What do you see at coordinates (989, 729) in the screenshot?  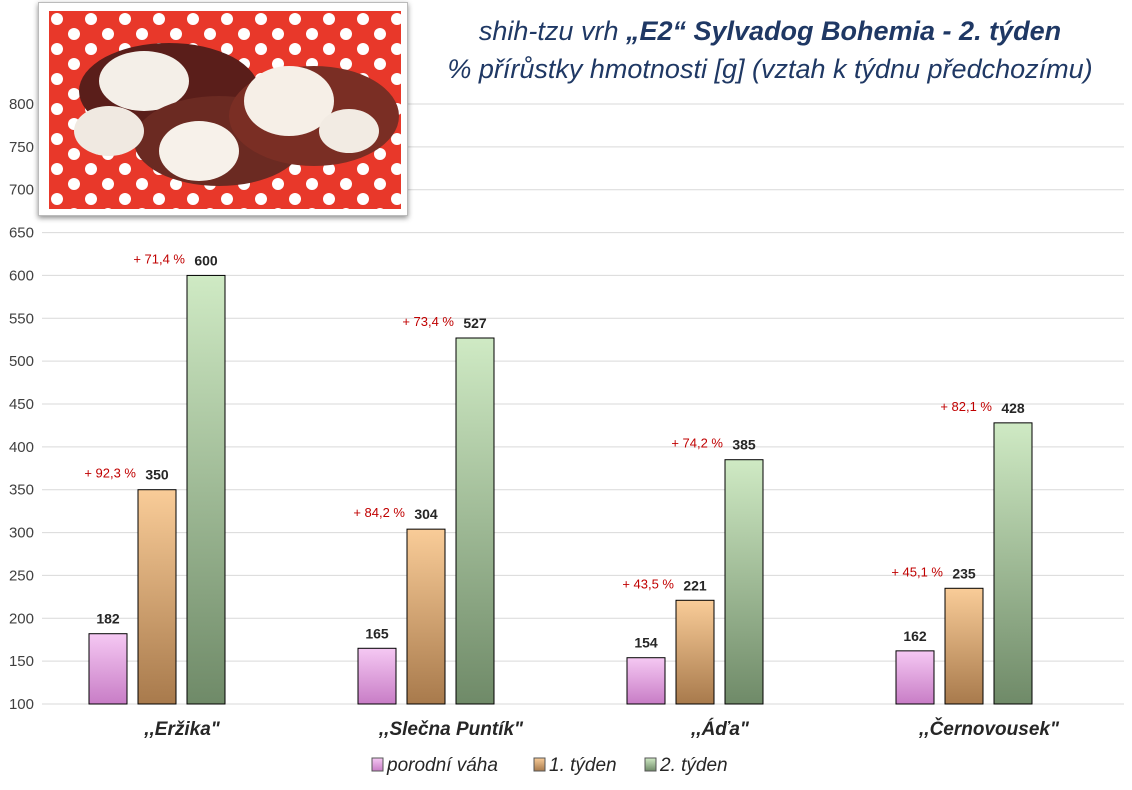 I see `category-label: ,,Černovousek"` at bounding box center [989, 729].